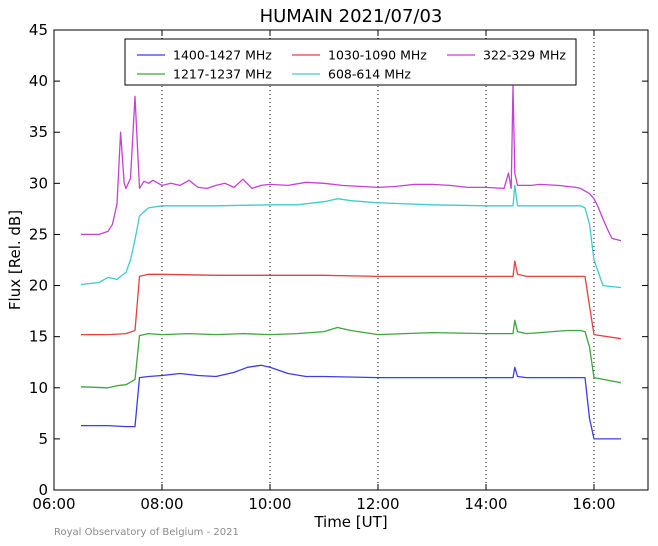  What do you see at coordinates (351, 354) in the screenshot?
I see `series-line-1217-1237-mhz` at bounding box center [351, 354].